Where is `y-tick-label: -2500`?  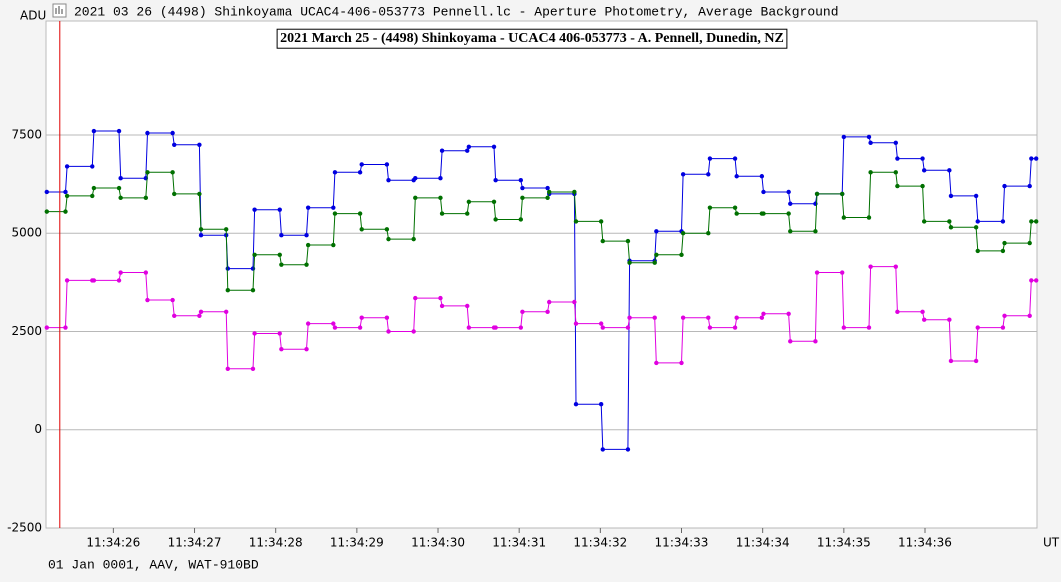
y-tick-label: -2500 is located at coordinates (24, 528).